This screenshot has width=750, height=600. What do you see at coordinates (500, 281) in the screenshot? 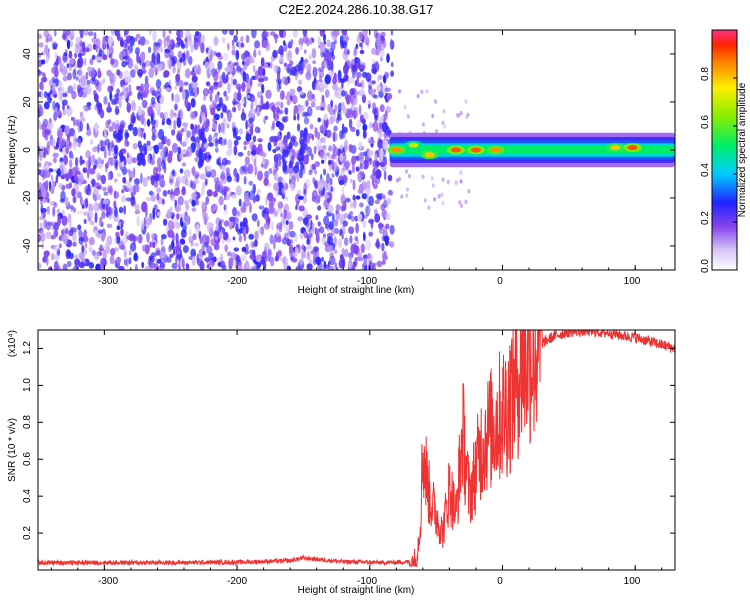
I see `top-xtick-label: 0` at bounding box center [500, 281].